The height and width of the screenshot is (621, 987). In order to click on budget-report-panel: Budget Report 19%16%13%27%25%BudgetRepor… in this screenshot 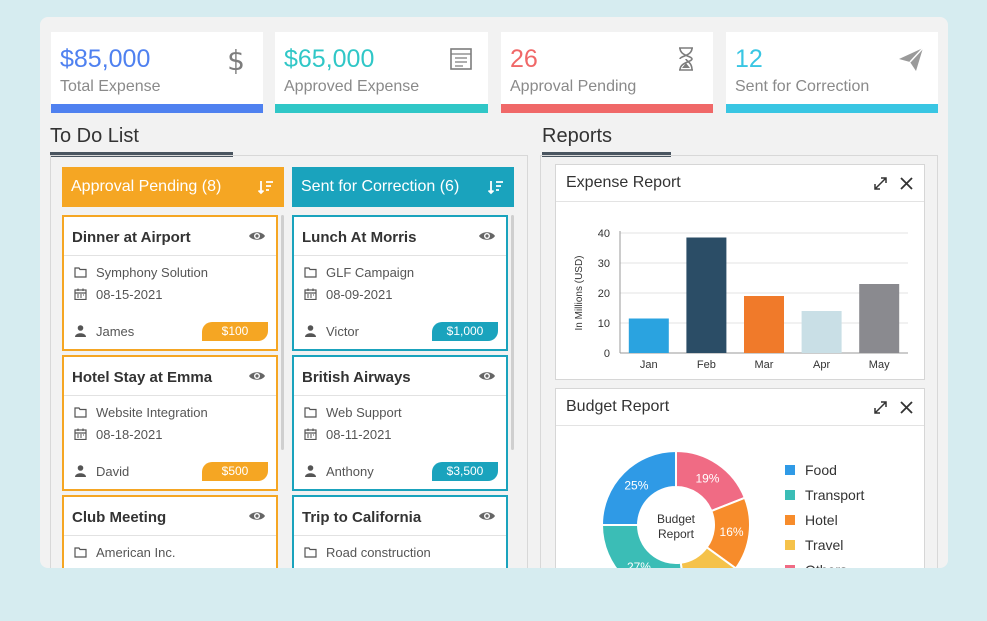, I will do `click(740, 483)`.